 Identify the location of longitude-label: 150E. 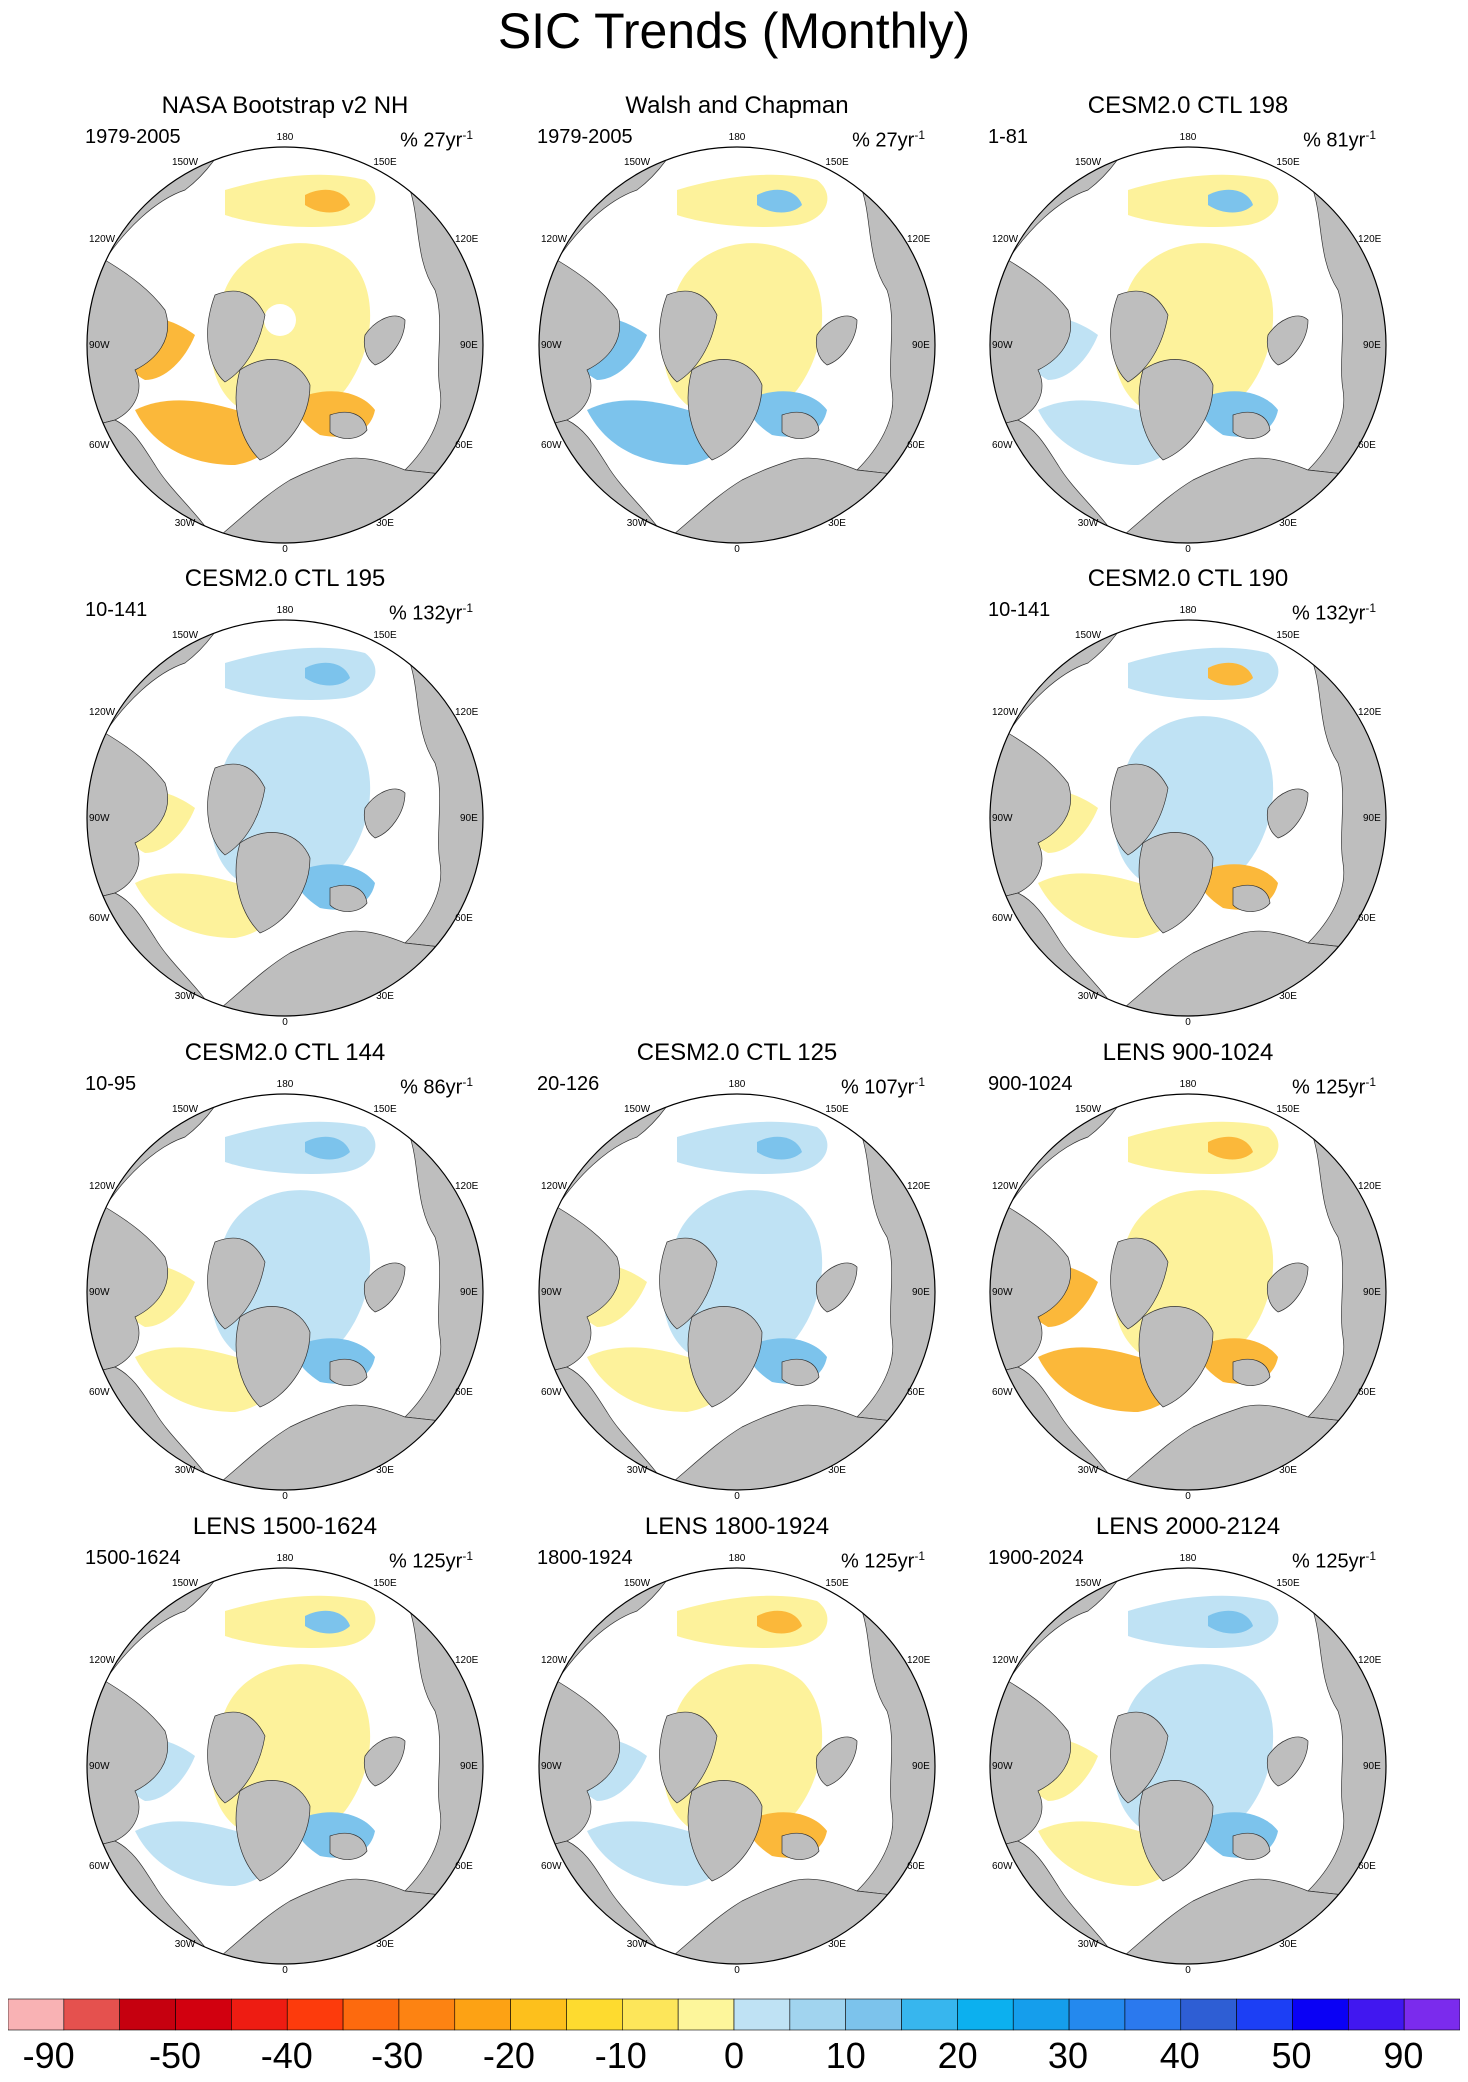
(1288, 1583).